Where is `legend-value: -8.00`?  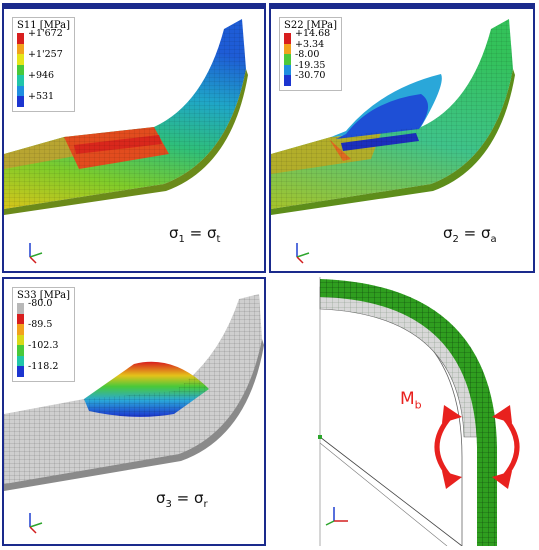 legend-value: -8.00 is located at coordinates (307, 54).